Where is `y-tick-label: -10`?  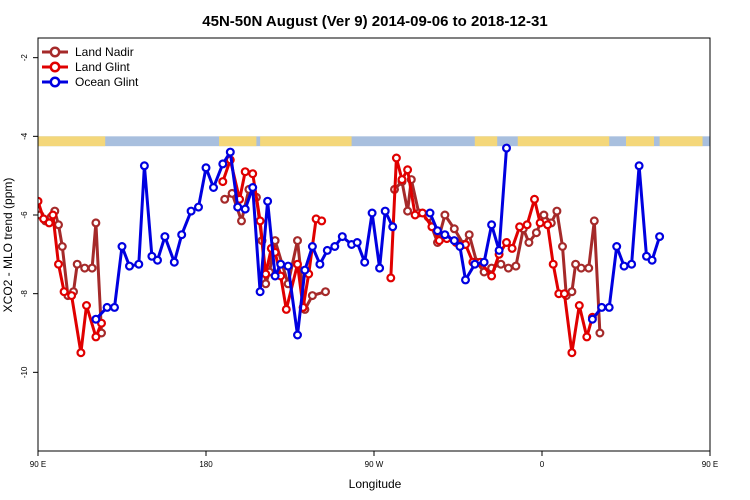
y-tick-label: -10 is located at coordinates (24, 372).